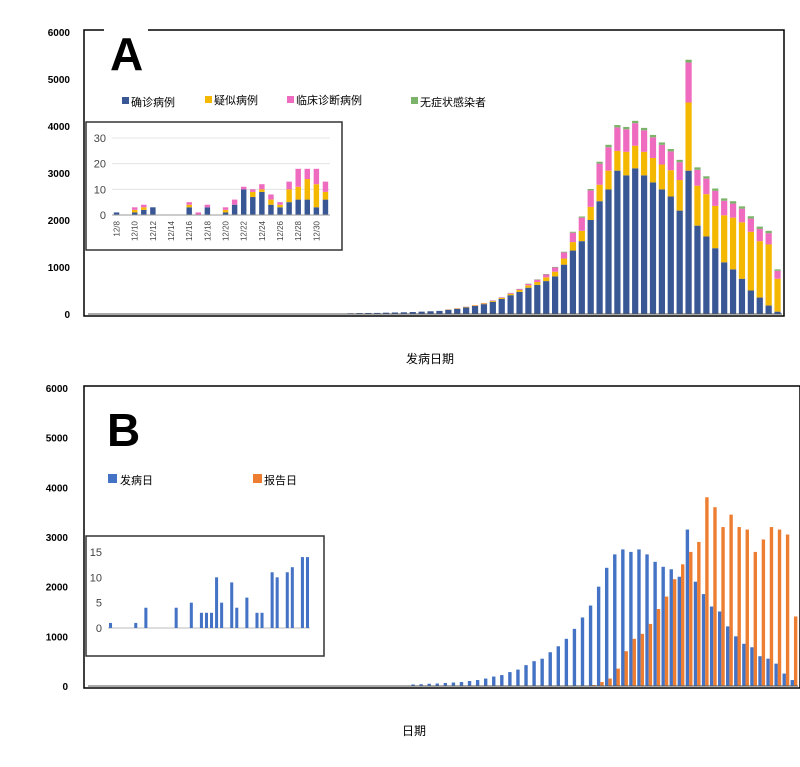 The image size is (800, 767). I want to click on legend-bg-confirmed, so click(160, 102).